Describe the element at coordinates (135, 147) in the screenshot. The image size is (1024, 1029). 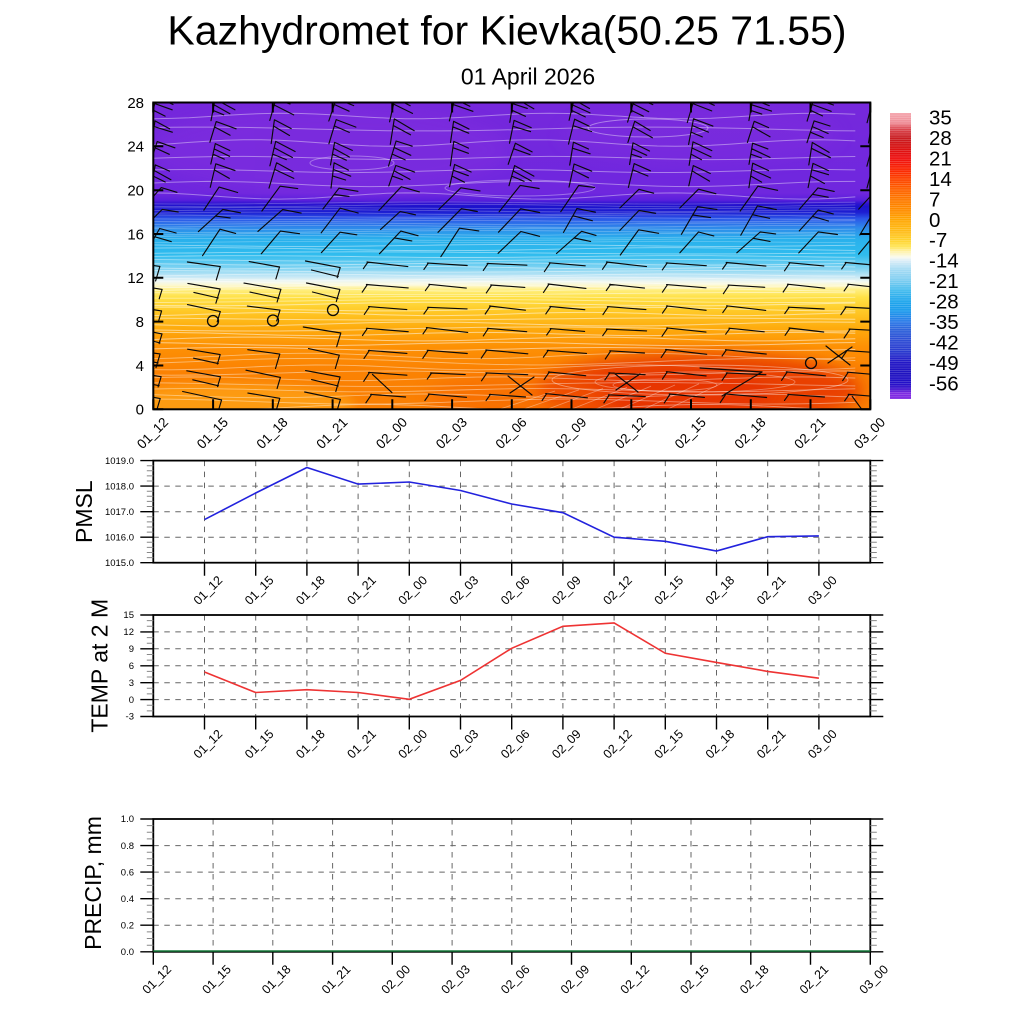
I see `svg-text: 24` at that location.